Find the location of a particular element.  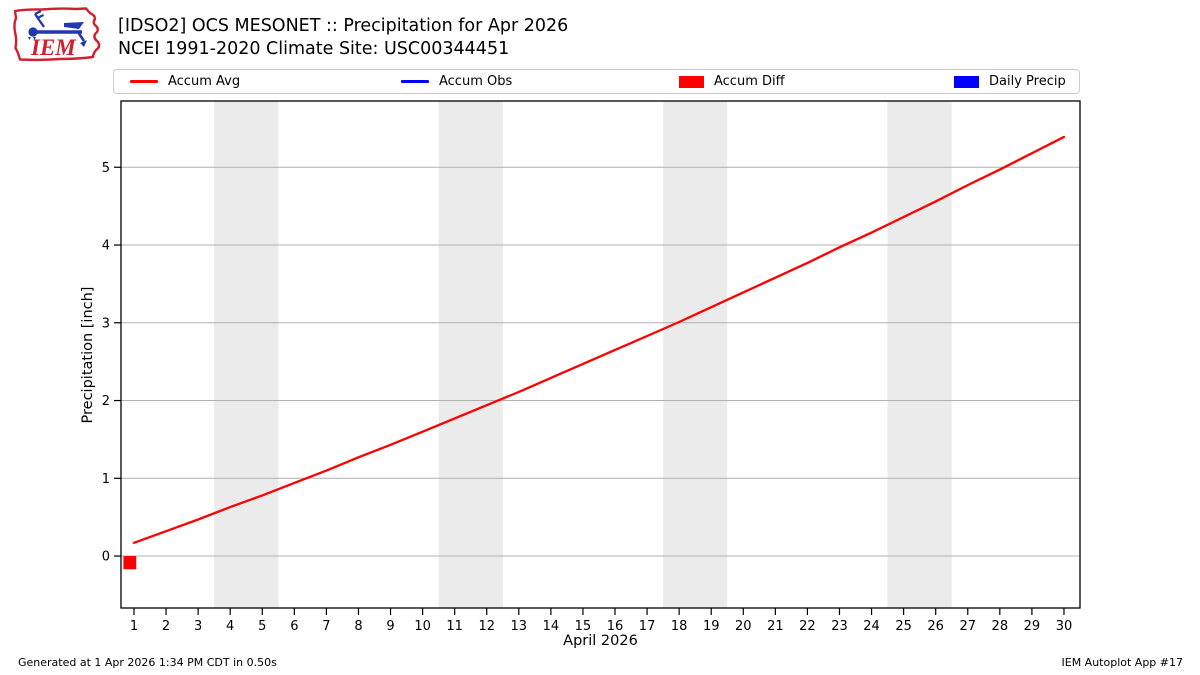

accum-diff-bar is located at coordinates (130, 563).